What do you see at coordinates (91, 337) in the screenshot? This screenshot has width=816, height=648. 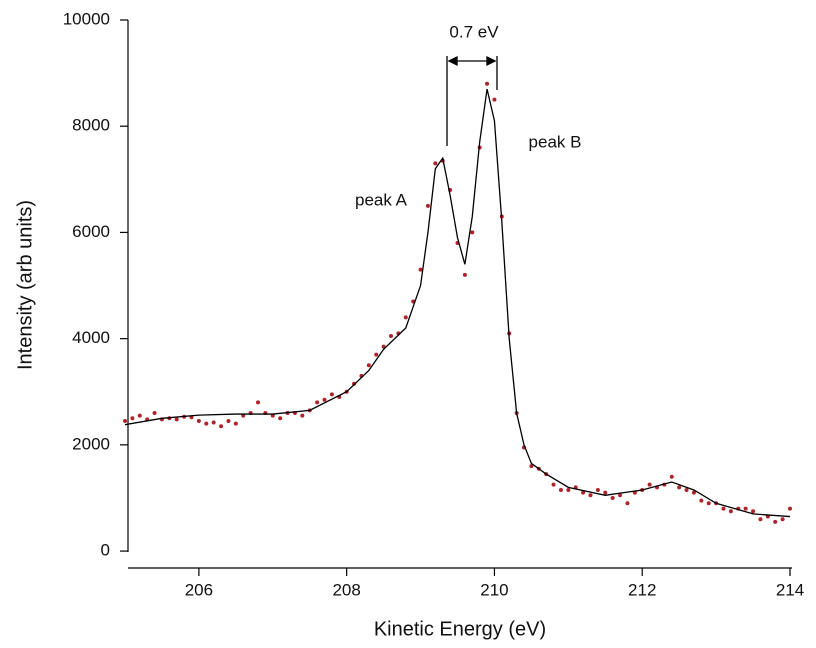 I see `y-tick-label: 4000` at bounding box center [91, 337].